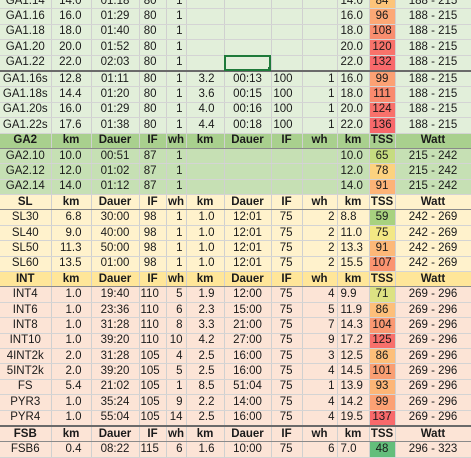 Image resolution: width=471 pixels, height=458 pixels. Describe the element at coordinates (287, 156) in the screenshot. I see `cell-if2` at that location.